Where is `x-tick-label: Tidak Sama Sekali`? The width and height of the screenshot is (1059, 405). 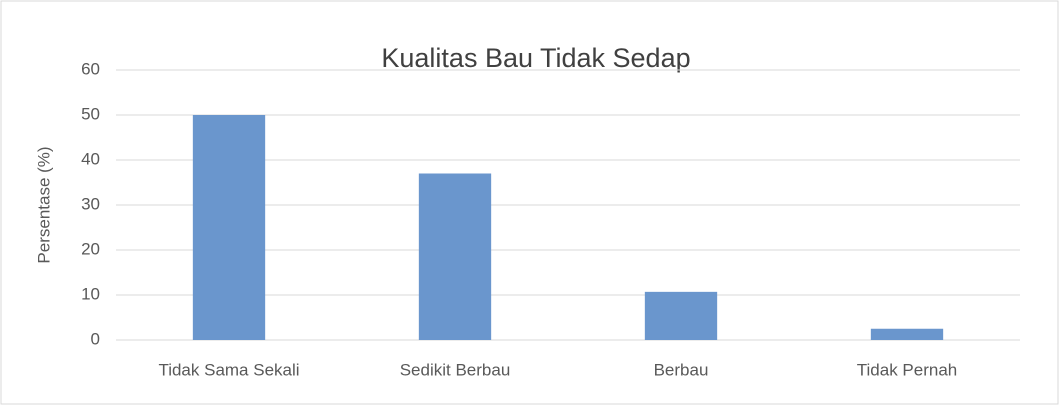
x-tick-label: Tidak Sama Sekali is located at coordinates (228, 369).